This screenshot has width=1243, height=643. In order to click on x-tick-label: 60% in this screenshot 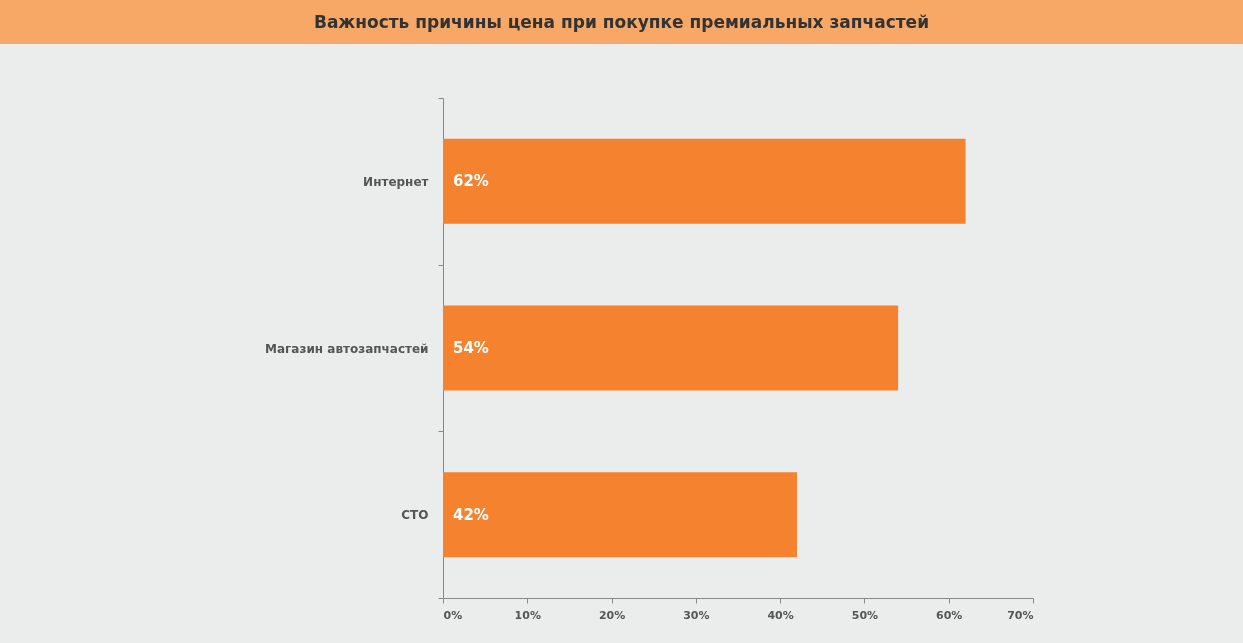, I will do `click(949, 615)`.